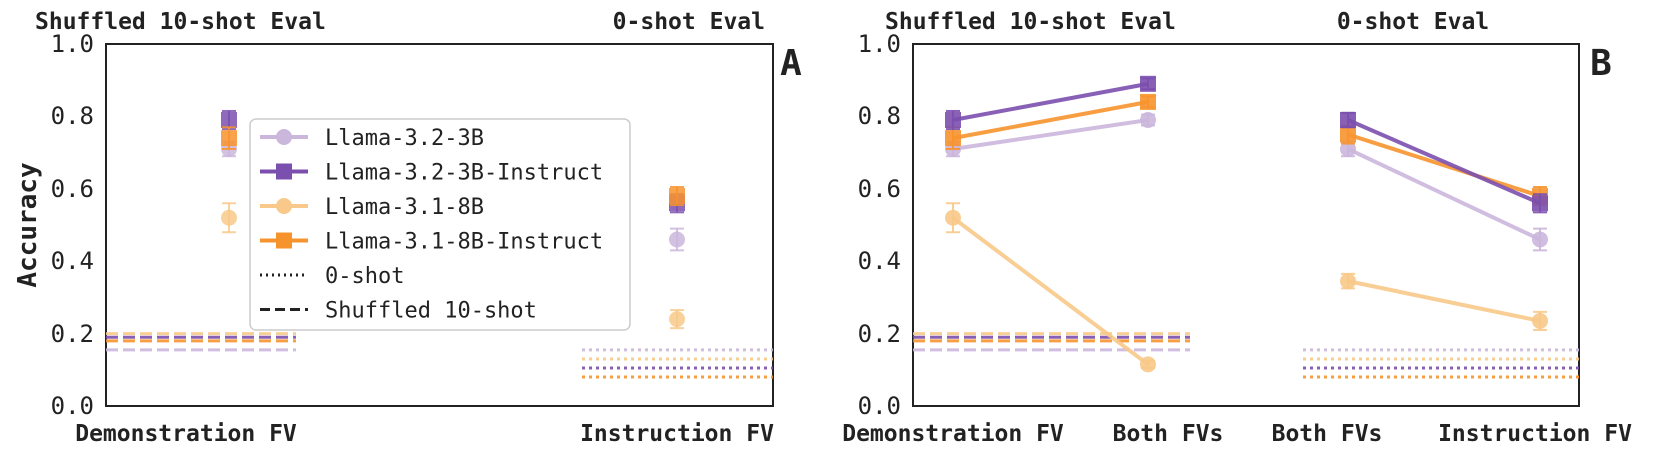 This screenshot has width=1661, height=457. I want to click on legend-label: Llama-3.2-3B-Instruct, so click(464, 173).